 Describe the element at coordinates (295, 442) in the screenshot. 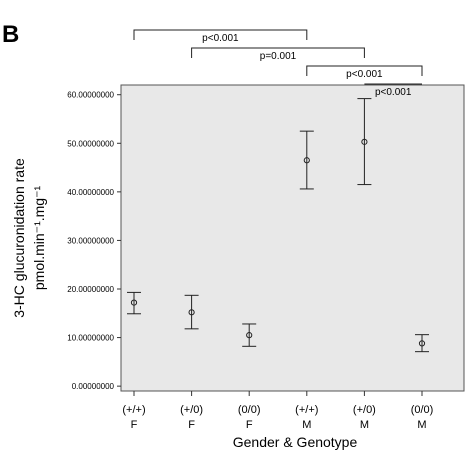

I see `x-axis-title: Gender & Genotype` at that location.